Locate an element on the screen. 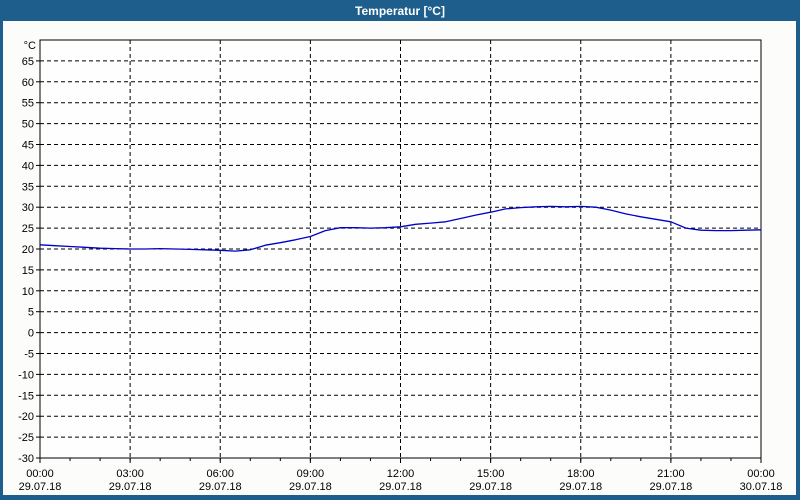 The image size is (800, 500). y-axis-label: 50 is located at coordinates (28, 125).